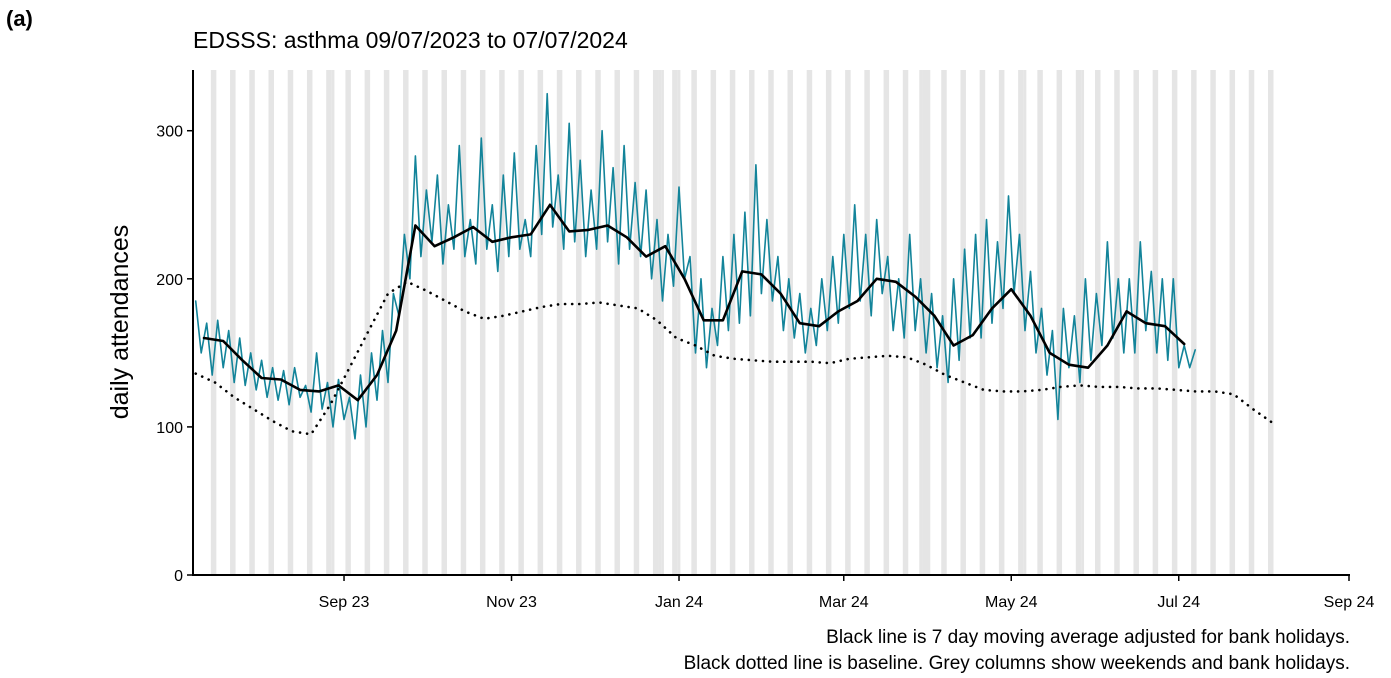 The width and height of the screenshot is (1391, 678). I want to click on y-axis-label: daily attendances, so click(120, 322).